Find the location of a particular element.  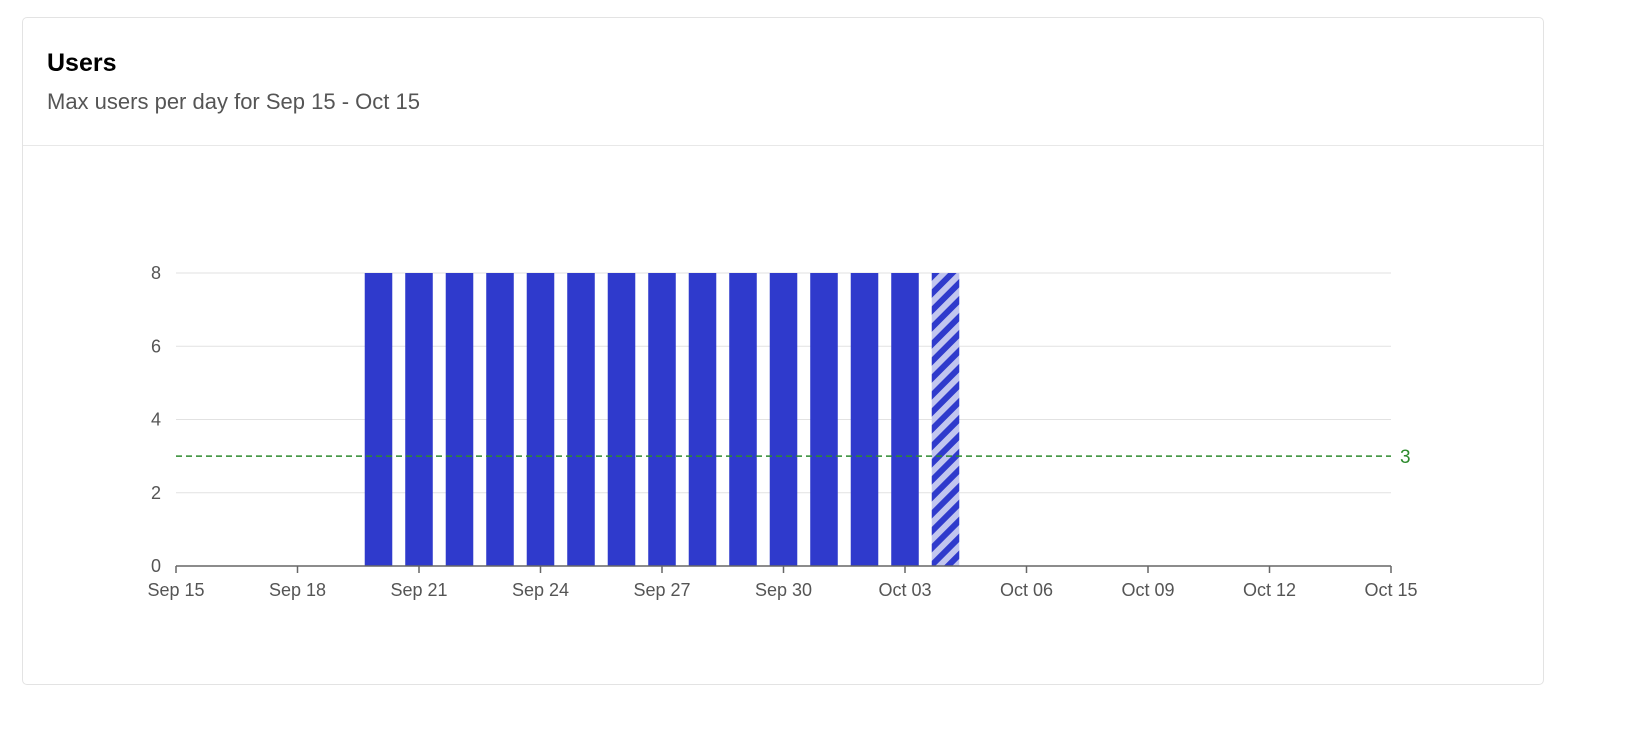

y-tick-label: 0 is located at coordinates (156, 566).